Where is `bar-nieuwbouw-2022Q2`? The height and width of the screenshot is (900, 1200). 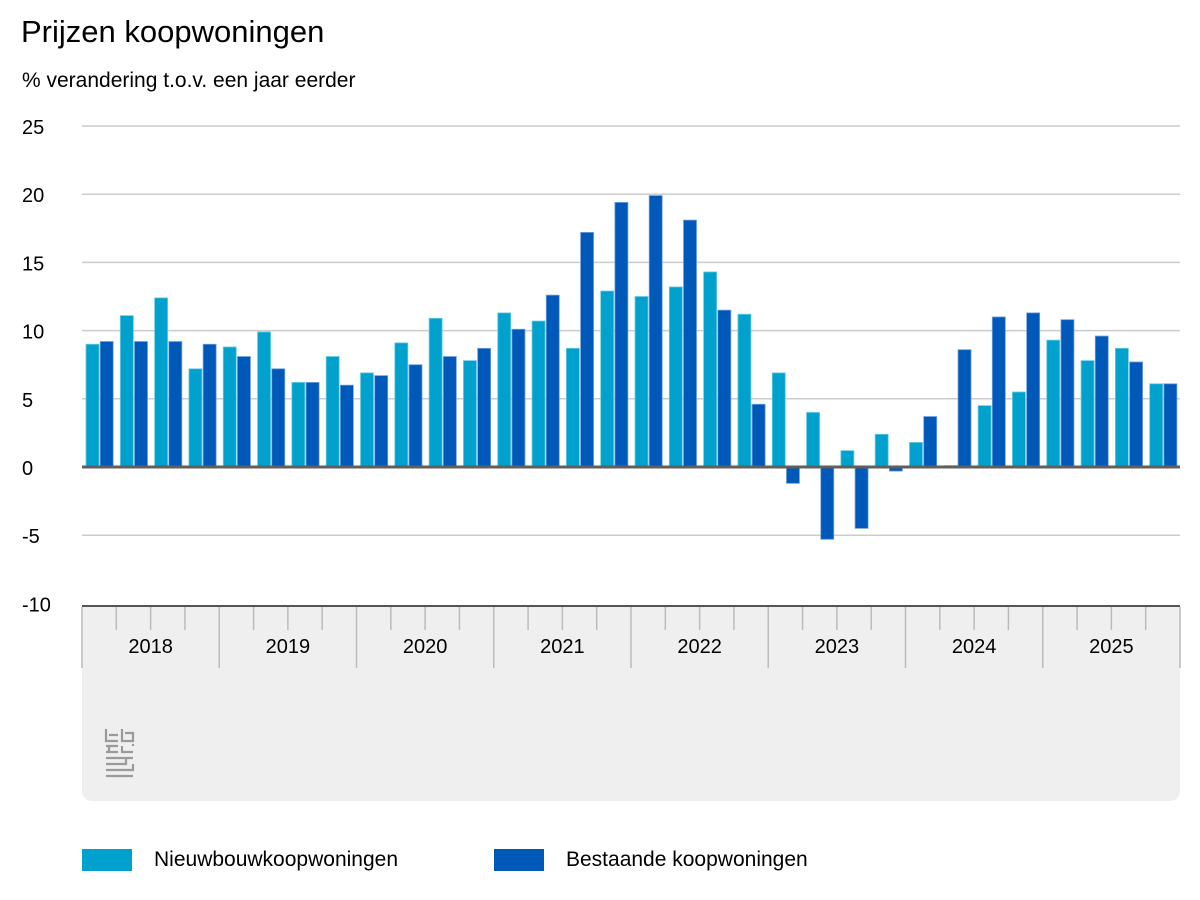 bar-nieuwbouw-2022Q2 is located at coordinates (675, 377).